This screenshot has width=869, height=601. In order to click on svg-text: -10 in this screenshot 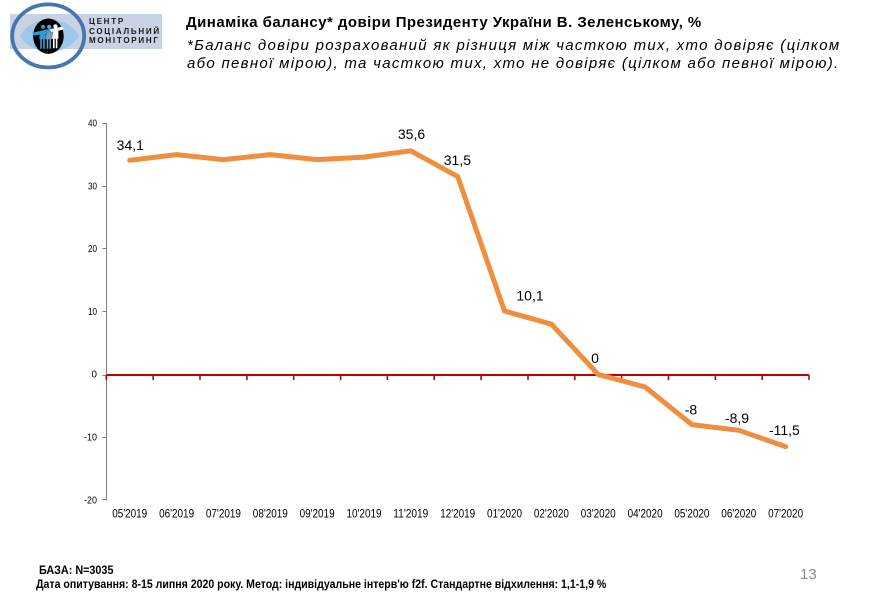, I will do `click(90, 438)`.